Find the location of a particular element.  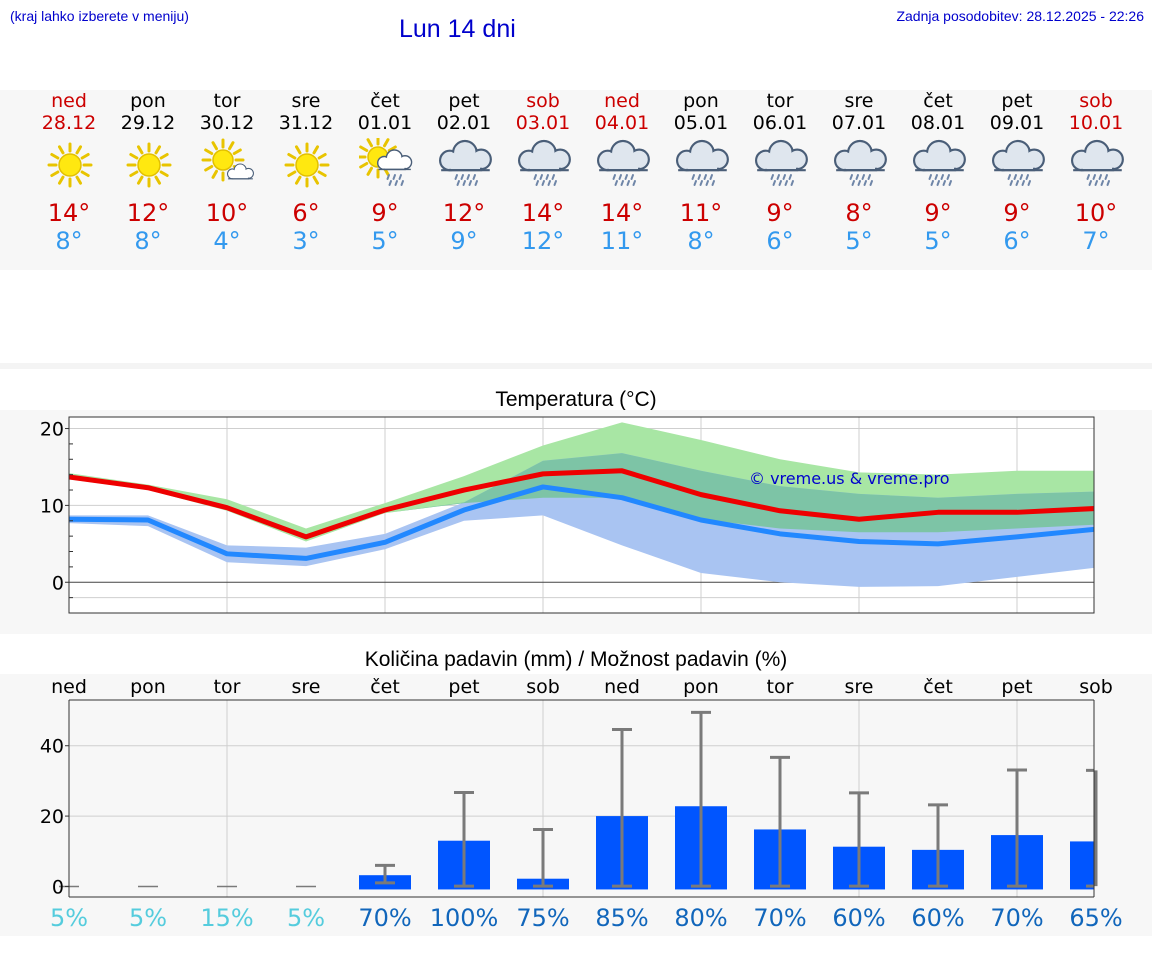

day-date: 10.01 is located at coordinates (1096, 123).